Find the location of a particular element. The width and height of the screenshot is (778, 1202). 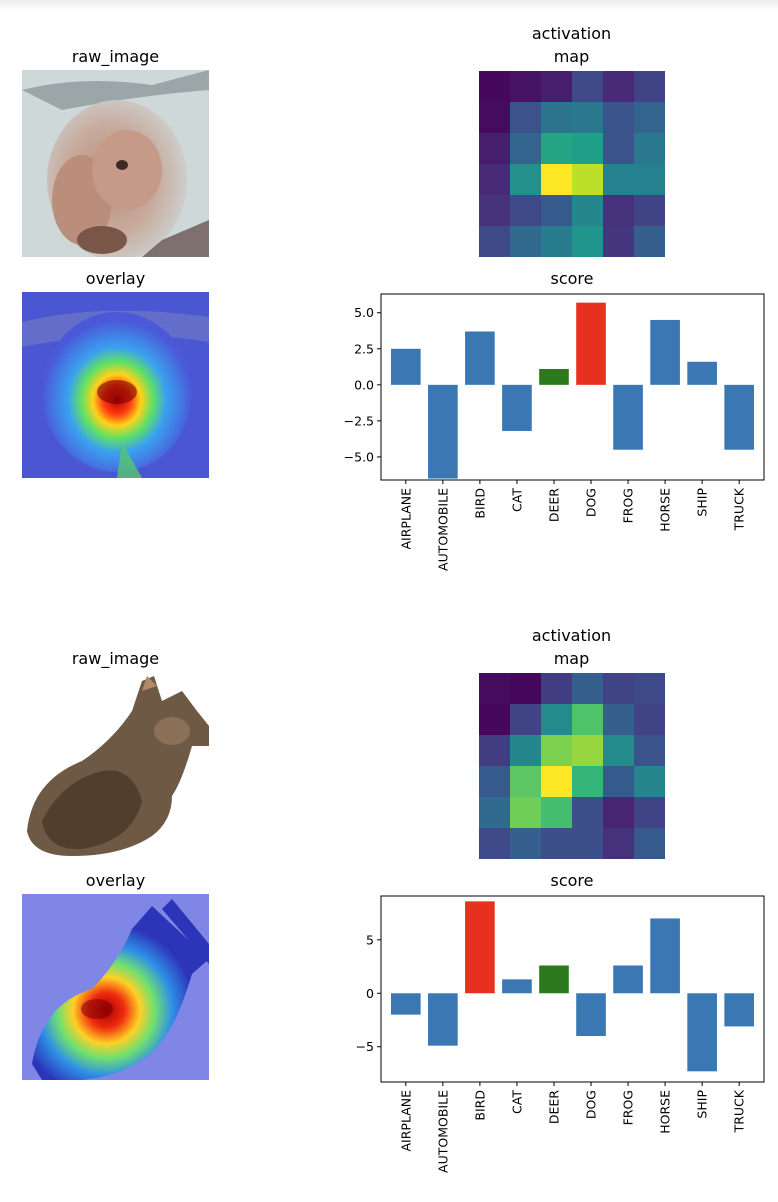

x-tick-label: DEER is located at coordinates (553, 505).